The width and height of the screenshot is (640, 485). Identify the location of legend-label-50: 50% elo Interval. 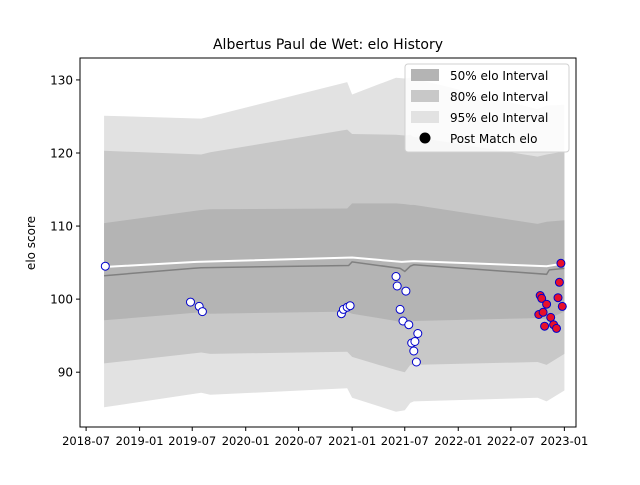
(499, 76).